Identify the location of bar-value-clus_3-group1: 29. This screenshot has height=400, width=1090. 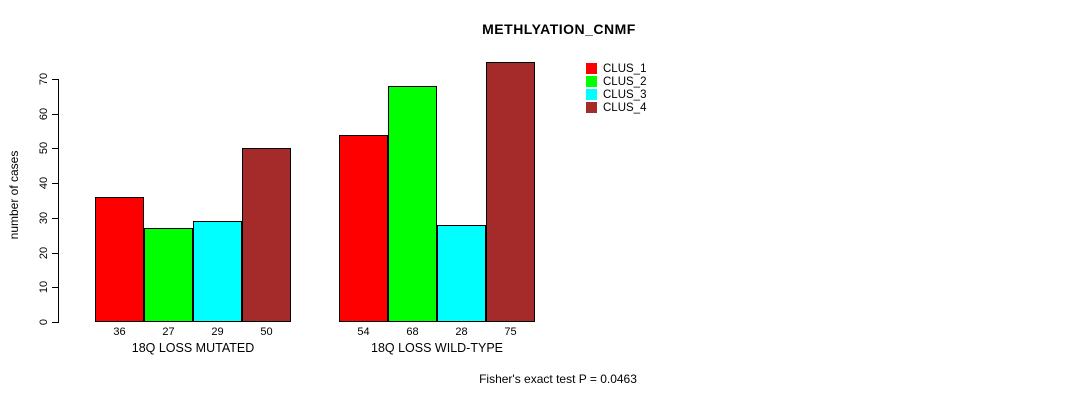
(217, 332).